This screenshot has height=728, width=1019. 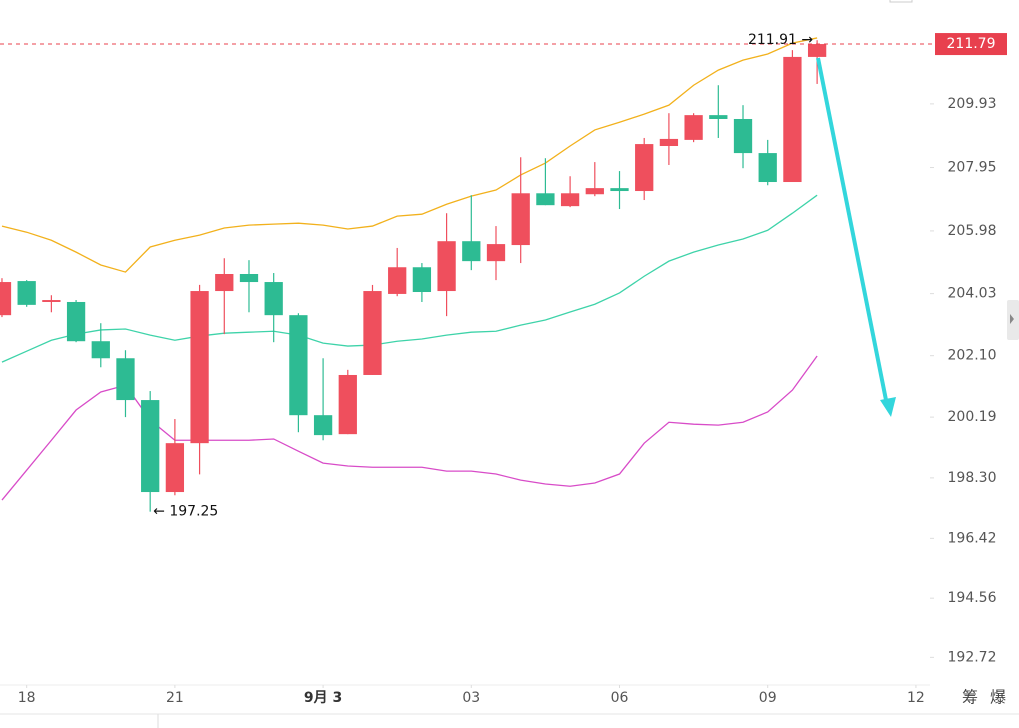 I want to click on x-tick-label: 12, so click(x=916, y=698).